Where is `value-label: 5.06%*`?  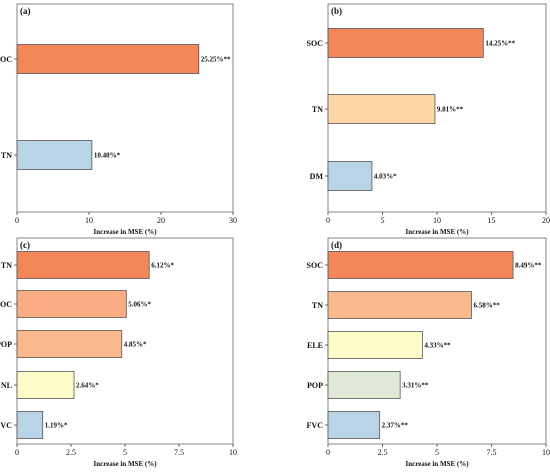 value-label: 5.06%* is located at coordinates (139, 305).